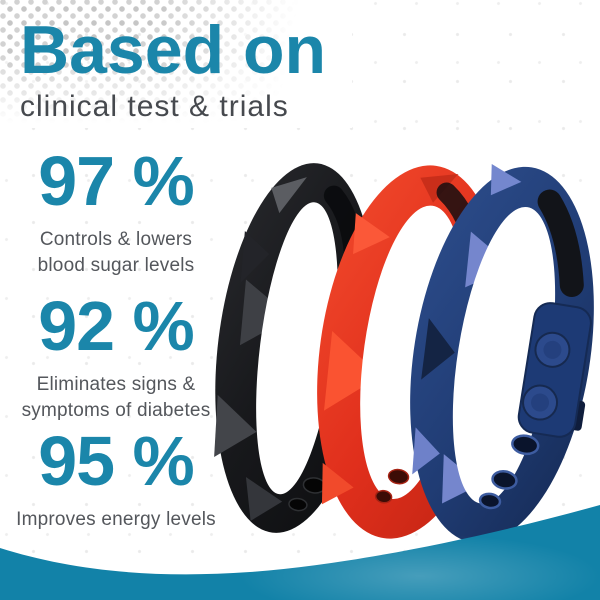  What do you see at coordinates (116, 326) in the screenshot?
I see `stat-value: 92 %` at bounding box center [116, 326].